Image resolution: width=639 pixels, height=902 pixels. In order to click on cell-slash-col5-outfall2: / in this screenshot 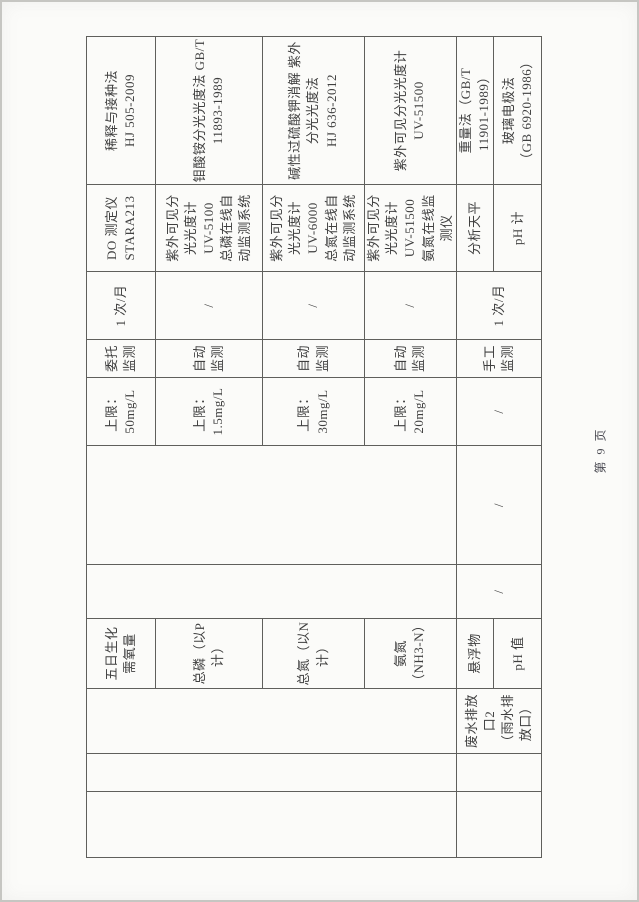, I will do `click(499, 591)`.